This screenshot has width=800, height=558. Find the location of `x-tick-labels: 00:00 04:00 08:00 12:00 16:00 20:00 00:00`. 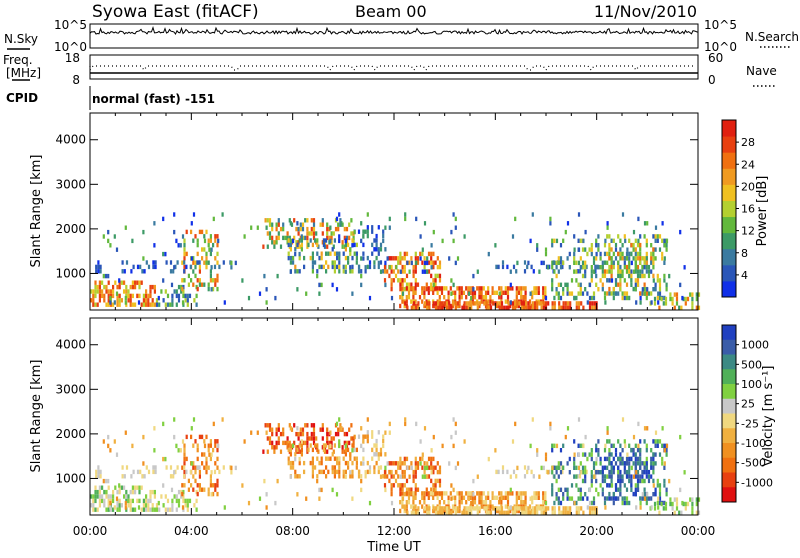

x-tick-labels: 00:00 04:00 08:00 12:00 16:00 20:00 00:00 is located at coordinates (394, 531).